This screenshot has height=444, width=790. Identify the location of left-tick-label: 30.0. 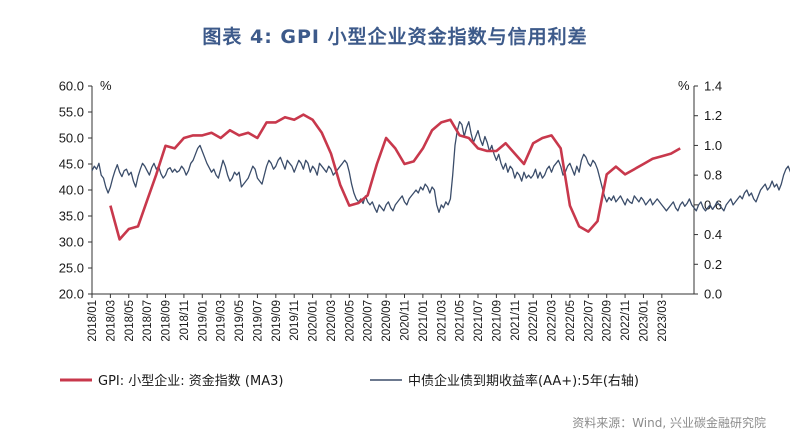
(71, 242).